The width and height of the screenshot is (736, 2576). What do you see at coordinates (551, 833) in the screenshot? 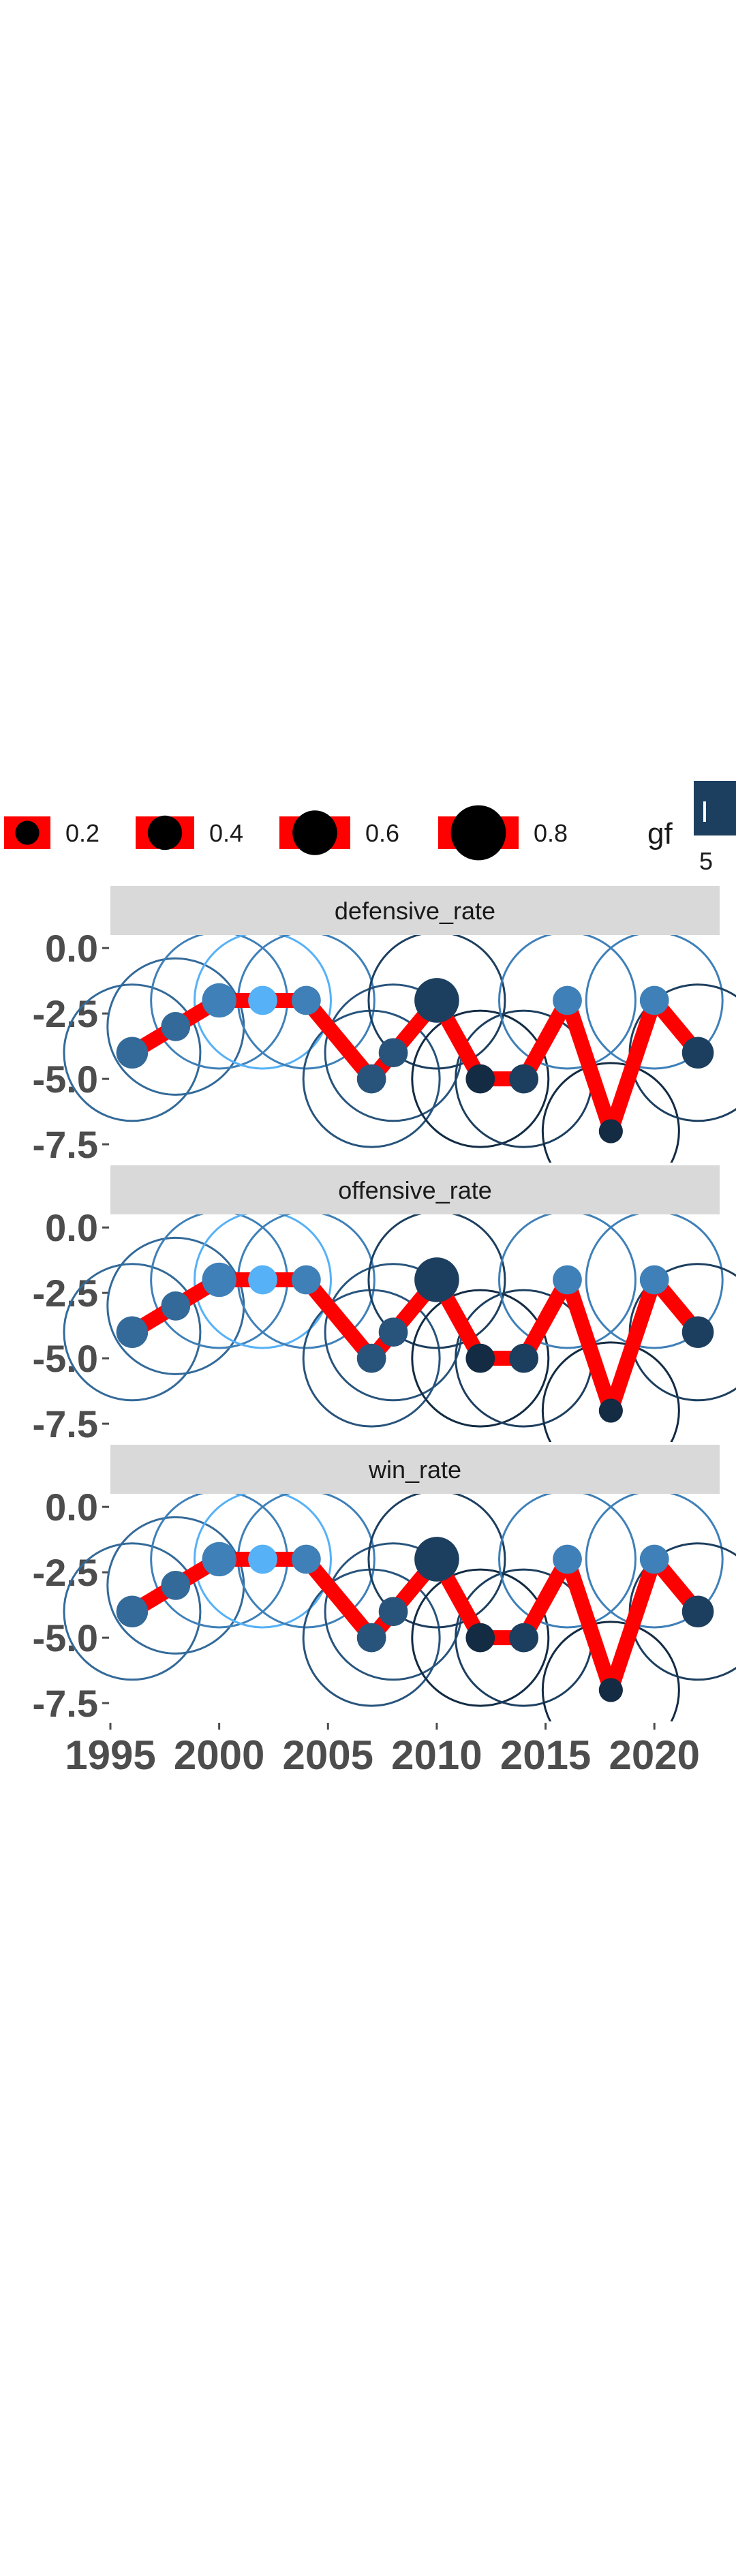
I see `legend-size-label: 0.8` at bounding box center [551, 833].